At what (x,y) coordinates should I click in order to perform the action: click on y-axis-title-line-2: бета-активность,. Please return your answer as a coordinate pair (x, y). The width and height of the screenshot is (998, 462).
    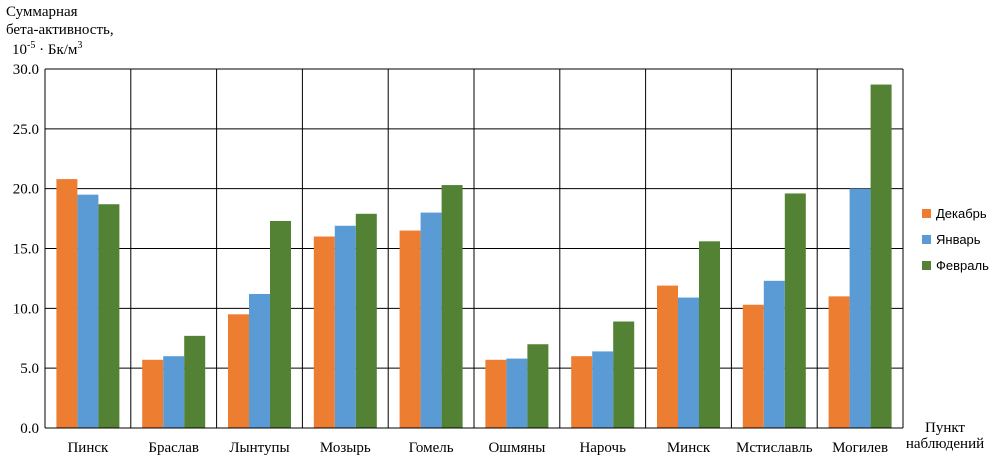
    Looking at the image, I should click on (60, 30).